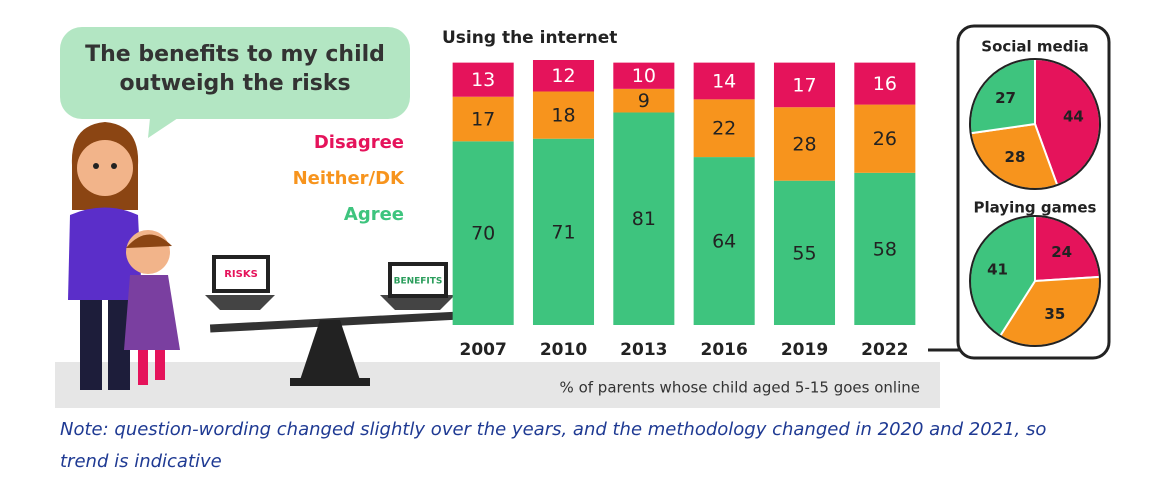  I want to click on x-tick-label: 2019, so click(804, 350).